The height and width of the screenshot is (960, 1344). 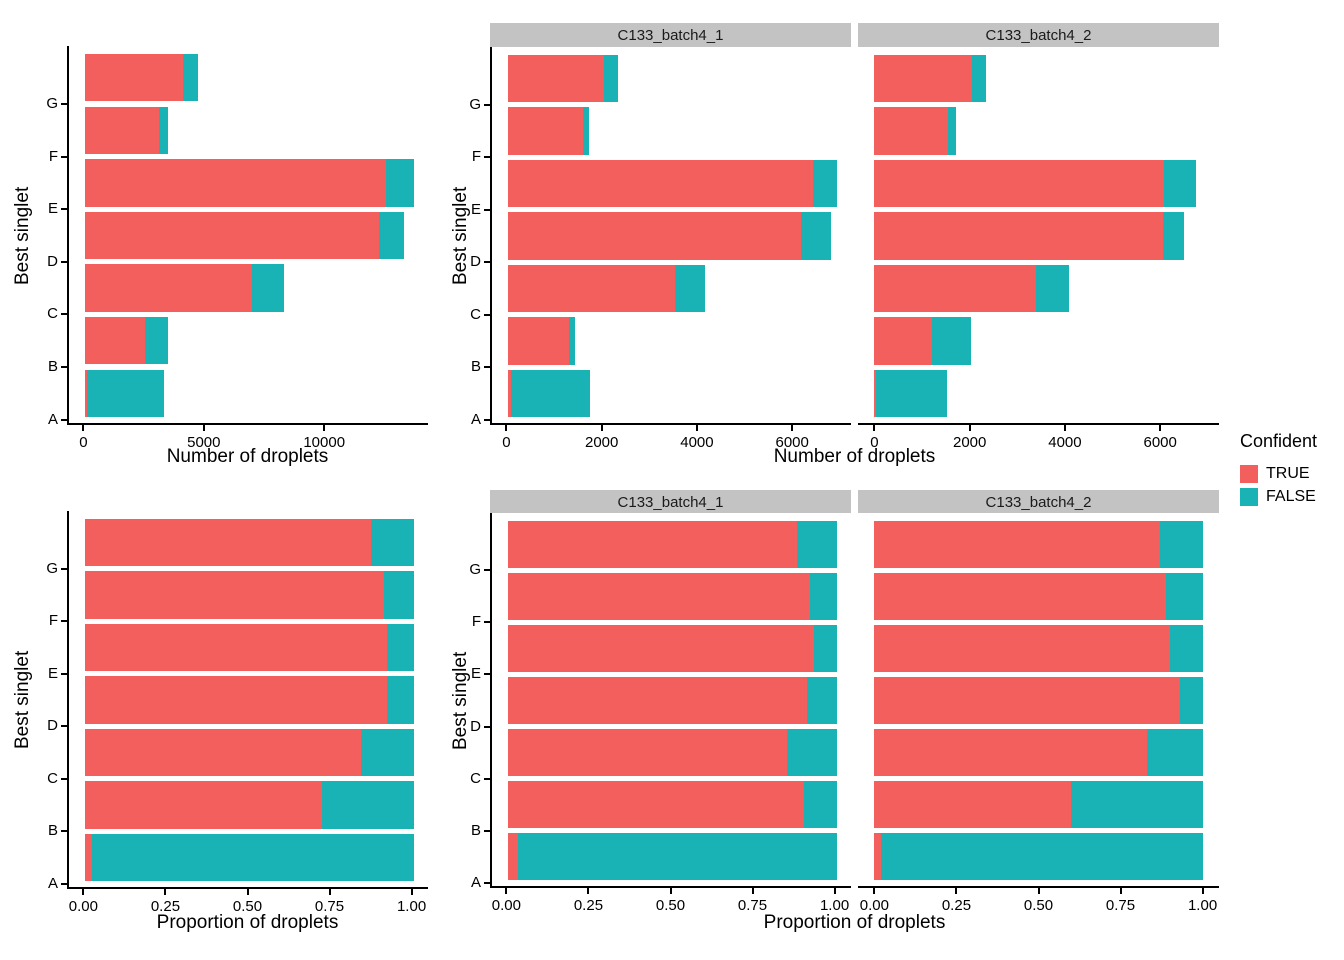 What do you see at coordinates (247, 456) in the screenshot?
I see `x-axis-title-counts-combined: Number of droplets` at bounding box center [247, 456].